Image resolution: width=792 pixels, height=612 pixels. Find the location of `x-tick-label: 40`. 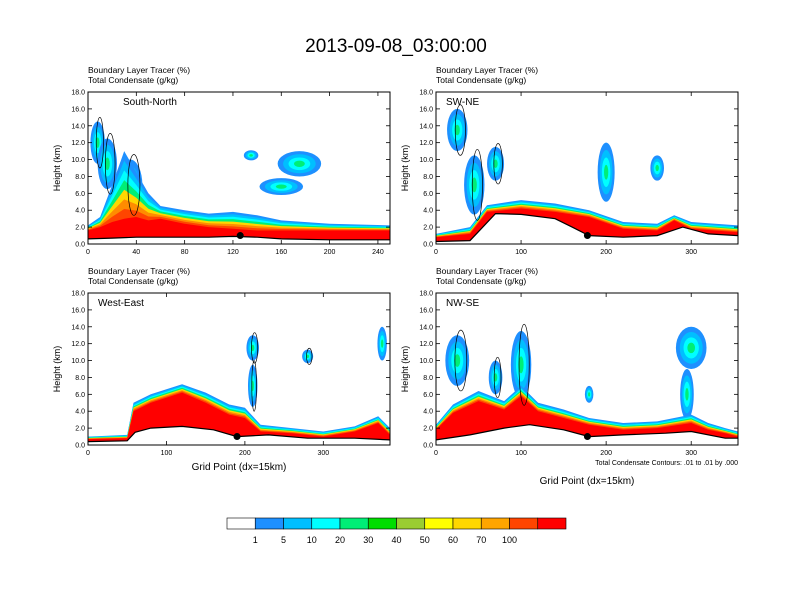

x-tick-label: 40 is located at coordinates (136, 252).